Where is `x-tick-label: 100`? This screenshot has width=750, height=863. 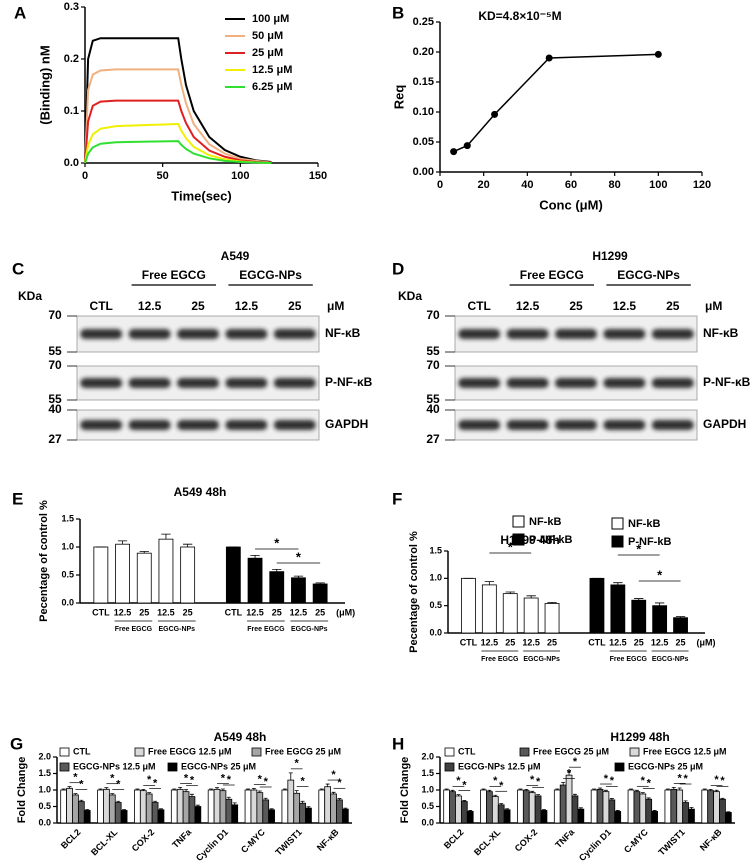
x-tick-label: 100 is located at coordinates (658, 185).